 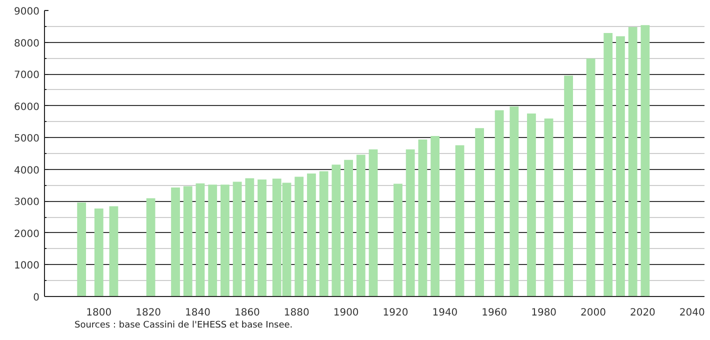 What do you see at coordinates (27, 234) in the screenshot?
I see `y-tick-label: 2000` at bounding box center [27, 234].